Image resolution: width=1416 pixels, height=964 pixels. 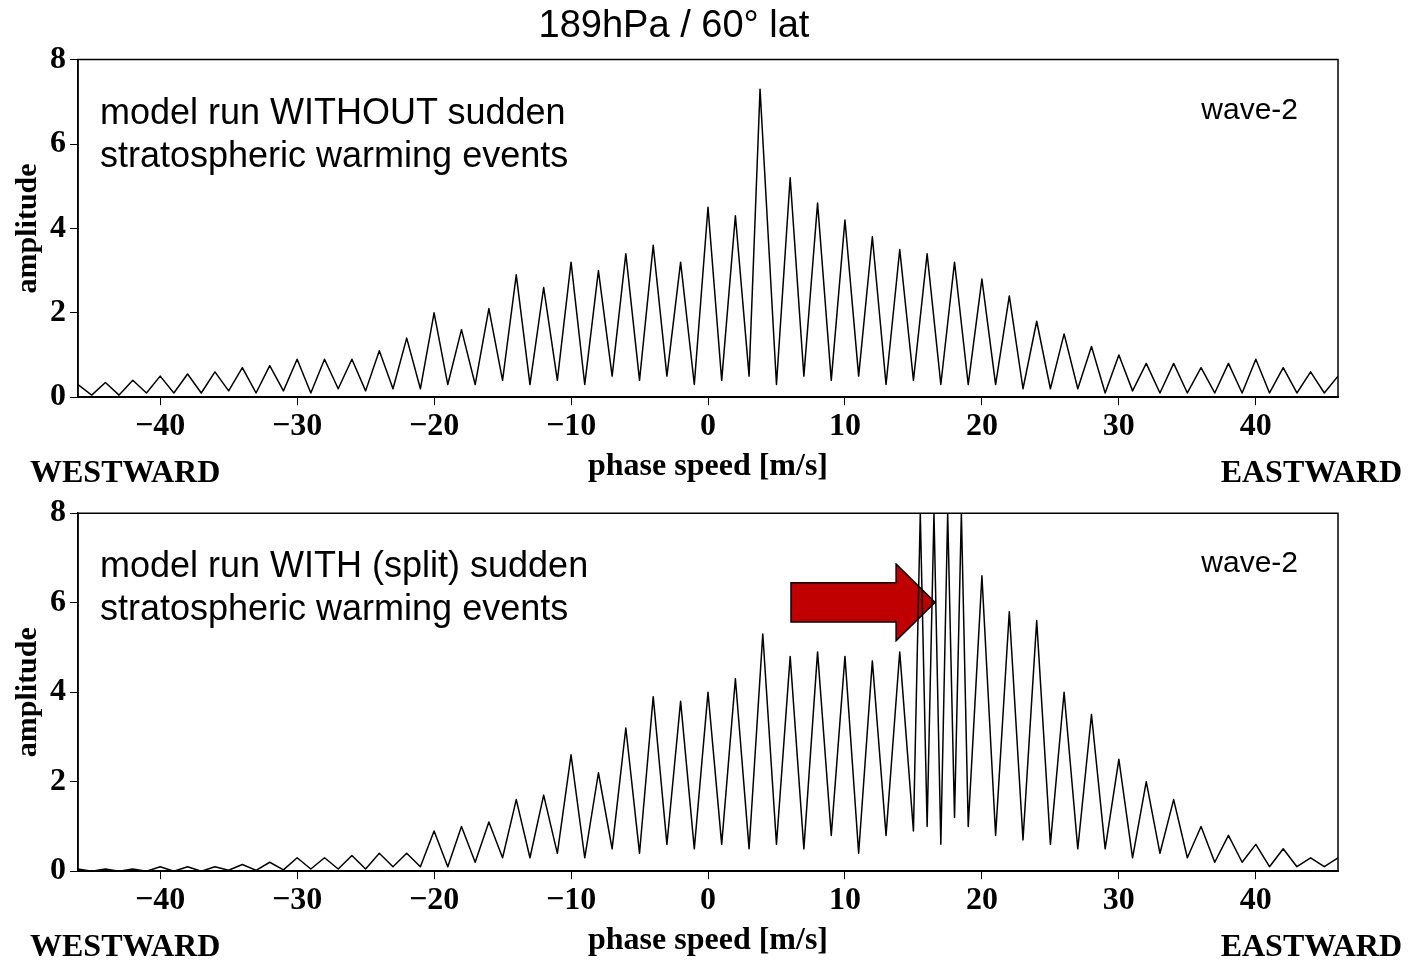 I want to click on annotation: model run WITHOUT sudden stratospheric warming events, so click(x=335, y=132).